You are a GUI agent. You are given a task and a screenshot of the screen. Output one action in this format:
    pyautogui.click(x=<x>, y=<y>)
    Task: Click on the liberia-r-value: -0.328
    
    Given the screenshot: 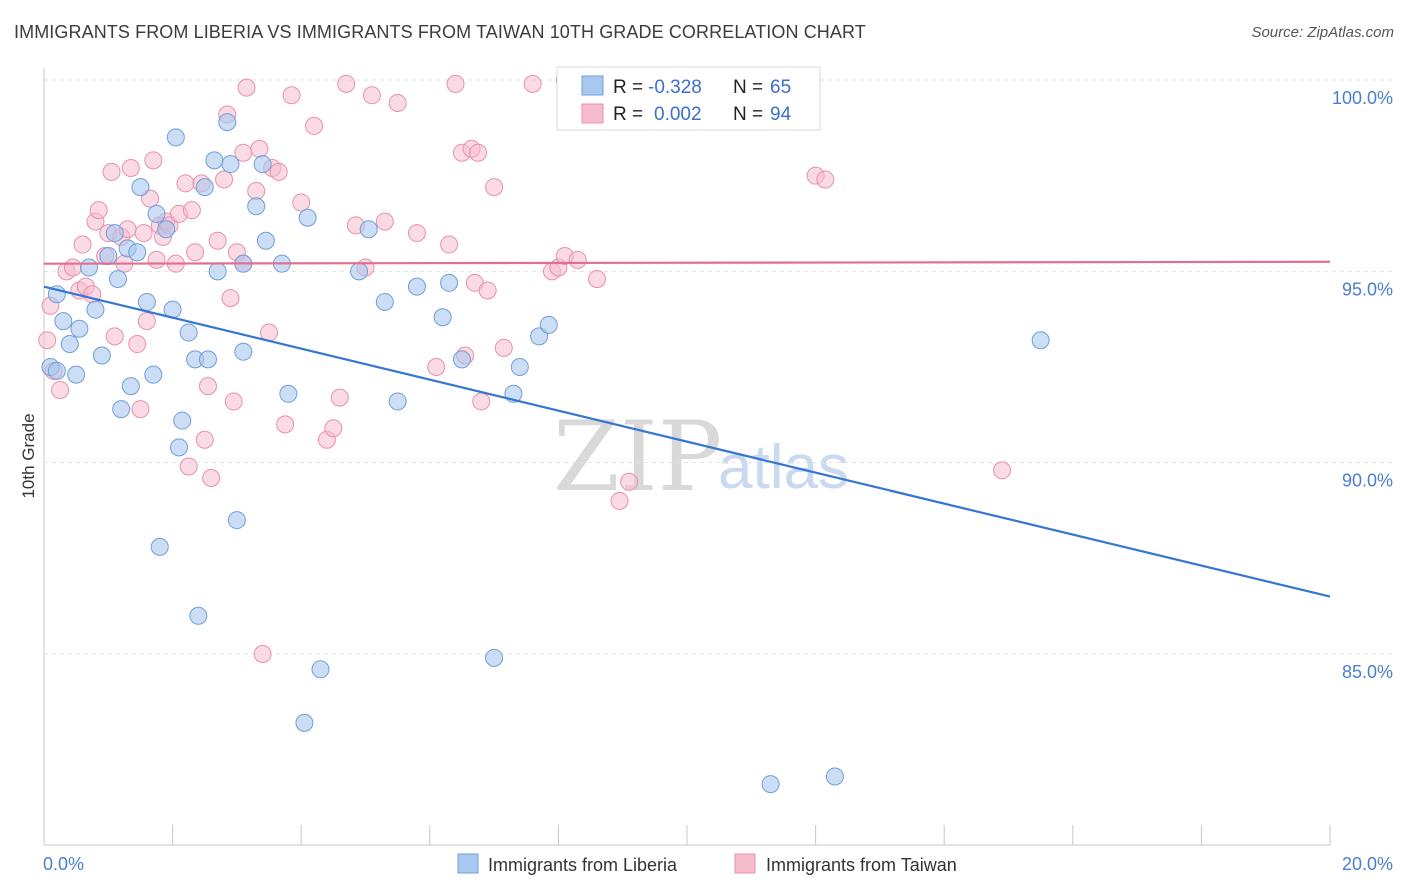 What is the action you would take?
    pyautogui.click(x=675, y=87)
    